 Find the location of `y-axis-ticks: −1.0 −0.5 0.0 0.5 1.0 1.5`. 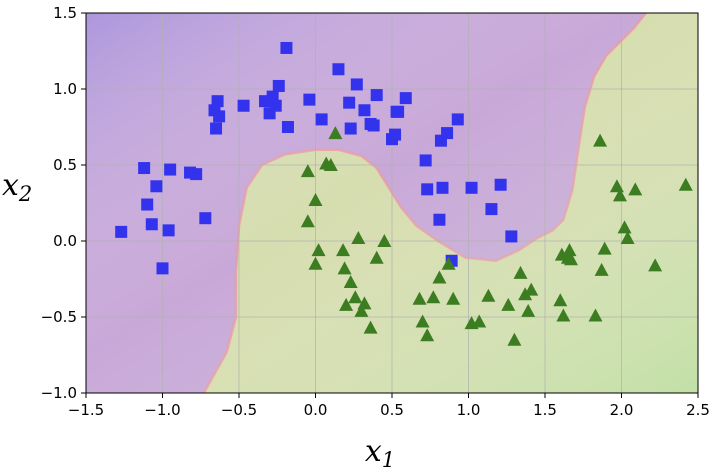

y-axis-ticks: −1.0 −0.5 0.0 0.5 1.0 1.5 is located at coordinates (63, 203).